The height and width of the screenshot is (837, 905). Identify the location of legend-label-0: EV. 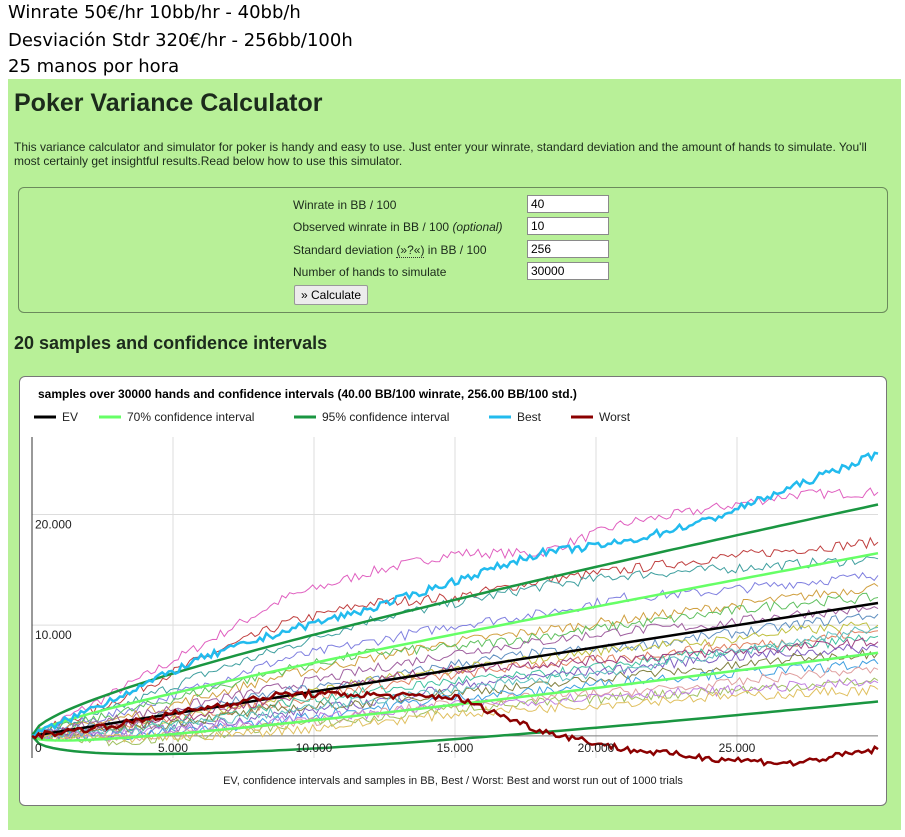
(70, 417).